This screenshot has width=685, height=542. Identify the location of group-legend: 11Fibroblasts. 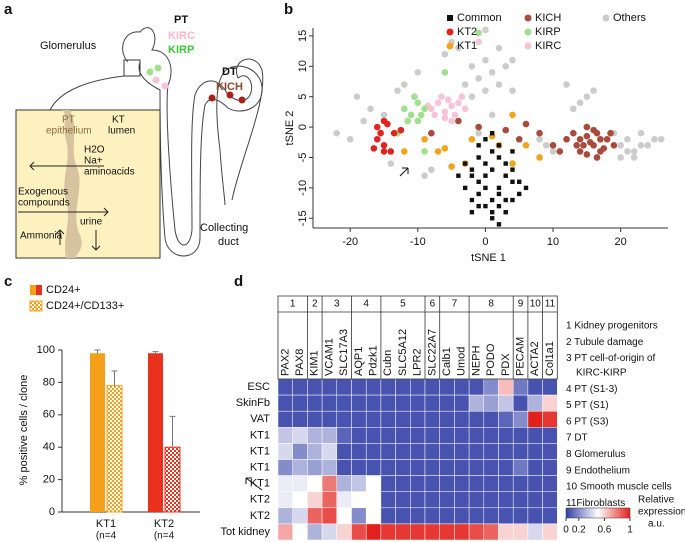
(595, 503).